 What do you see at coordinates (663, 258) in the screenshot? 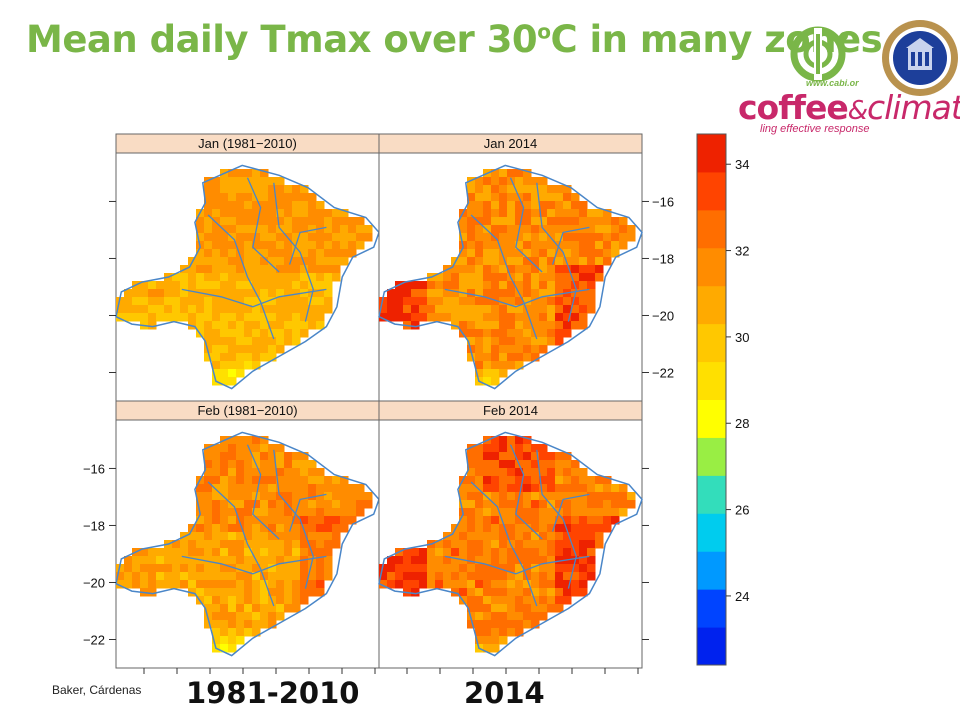
I see `y-tick-label: −18` at bounding box center [663, 258].